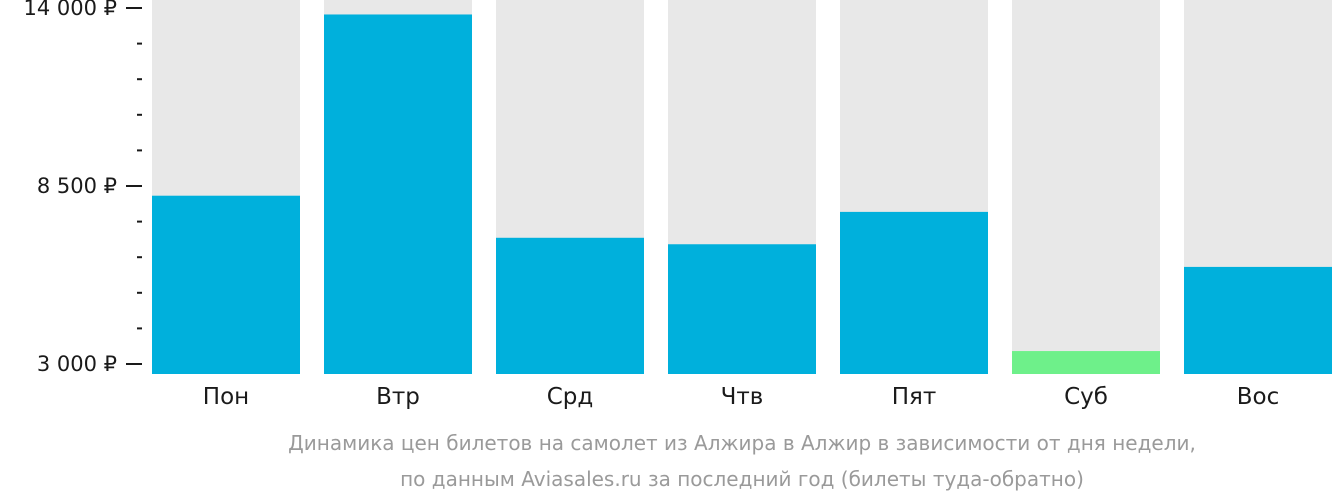 This screenshot has height=502, width=1332. Describe the element at coordinates (77, 364) in the screenshot. I see `y-tick-label: 3 000 ₽` at that location.